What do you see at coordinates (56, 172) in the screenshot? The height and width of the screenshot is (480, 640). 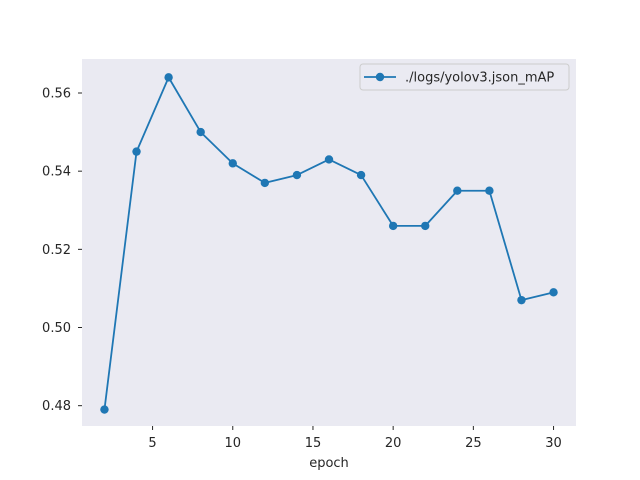 I see `y-tick-label: 0.54` at bounding box center [56, 172].